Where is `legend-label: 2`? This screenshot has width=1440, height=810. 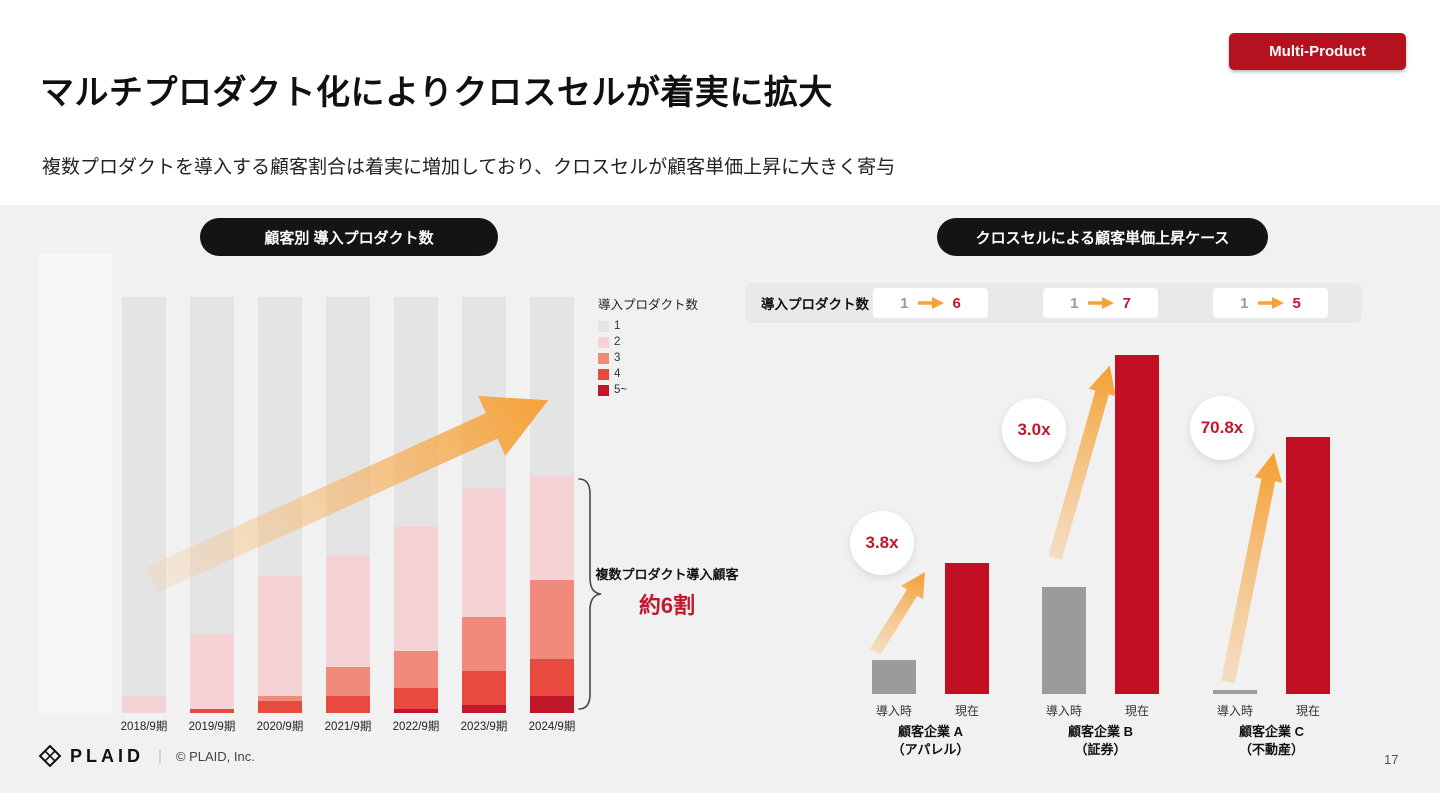
legend-label: 2 is located at coordinates (617, 342).